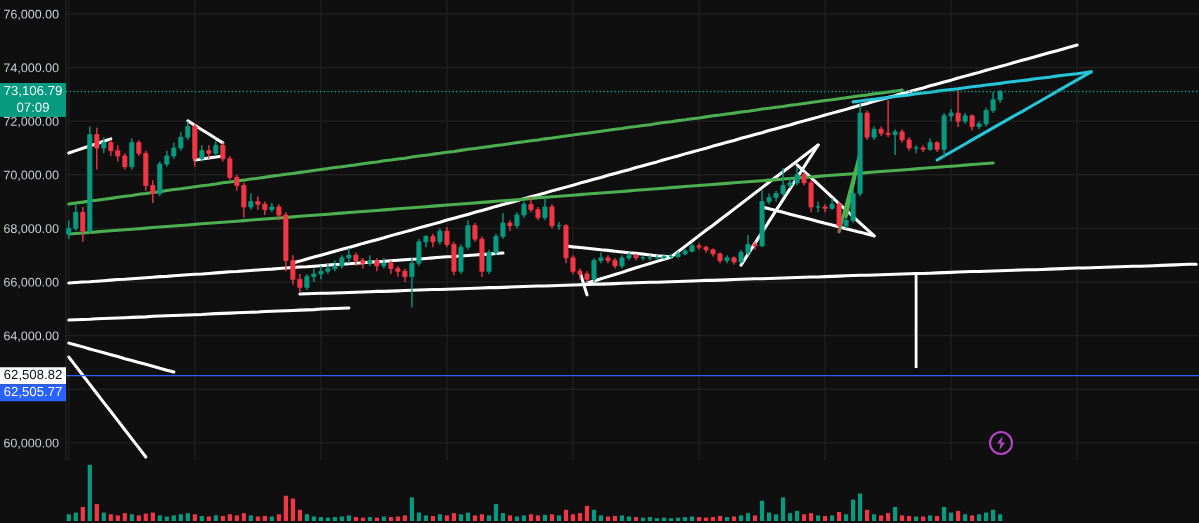 The width and height of the screenshot is (1199, 523). What do you see at coordinates (31, 122) in the screenshot?
I see `y-tick-label: 72,000.00` at bounding box center [31, 122].